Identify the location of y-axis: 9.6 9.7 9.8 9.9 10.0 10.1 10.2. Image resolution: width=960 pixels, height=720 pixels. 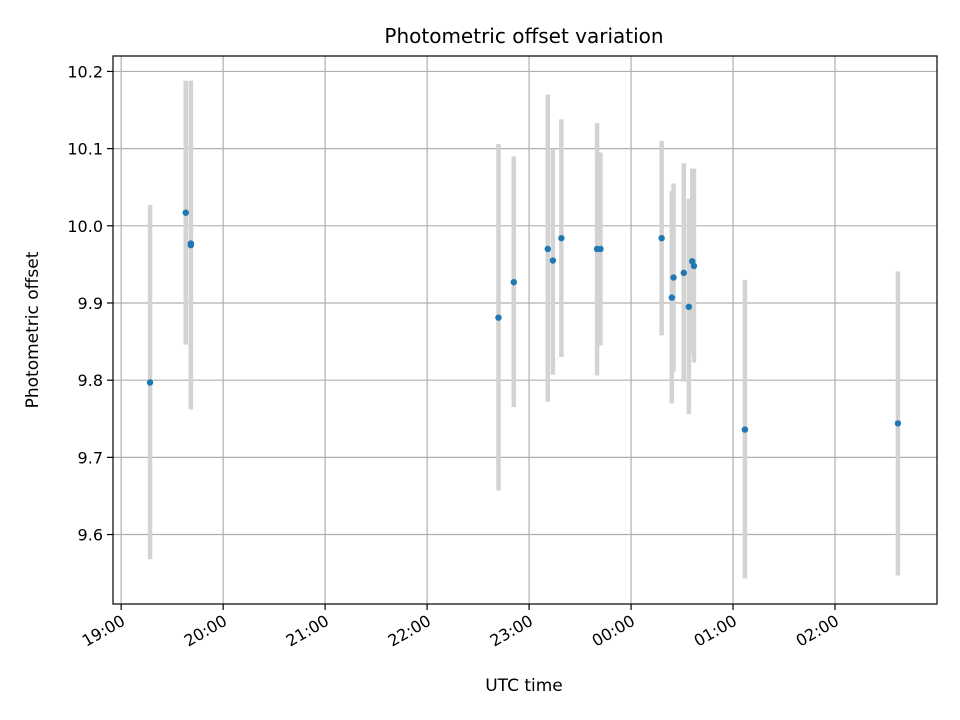
(90, 303).